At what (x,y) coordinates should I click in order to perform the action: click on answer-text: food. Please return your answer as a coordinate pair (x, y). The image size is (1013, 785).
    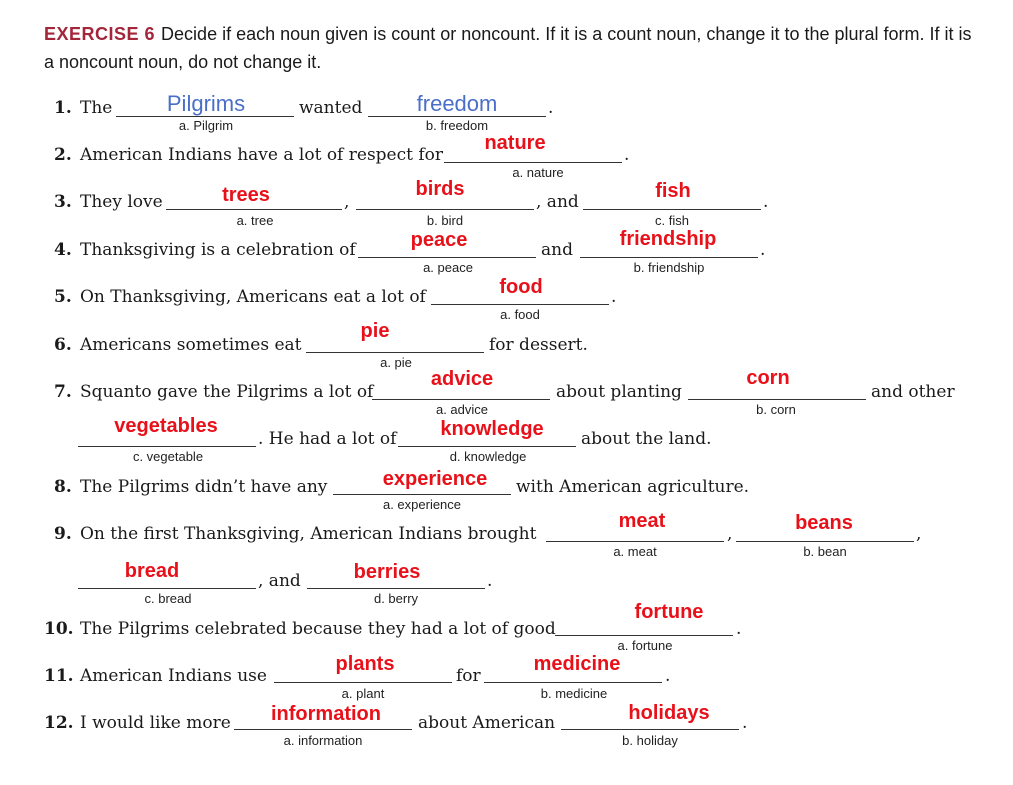
    Looking at the image, I should click on (521, 287).